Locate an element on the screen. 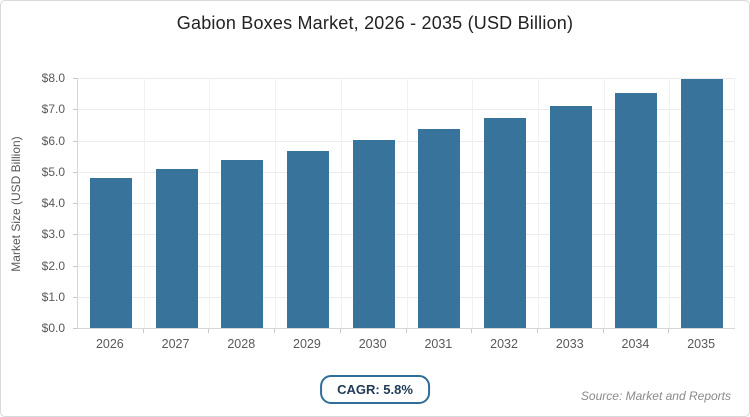 This screenshot has height=417, width=750. x-tick-label: 2033 is located at coordinates (569, 344).